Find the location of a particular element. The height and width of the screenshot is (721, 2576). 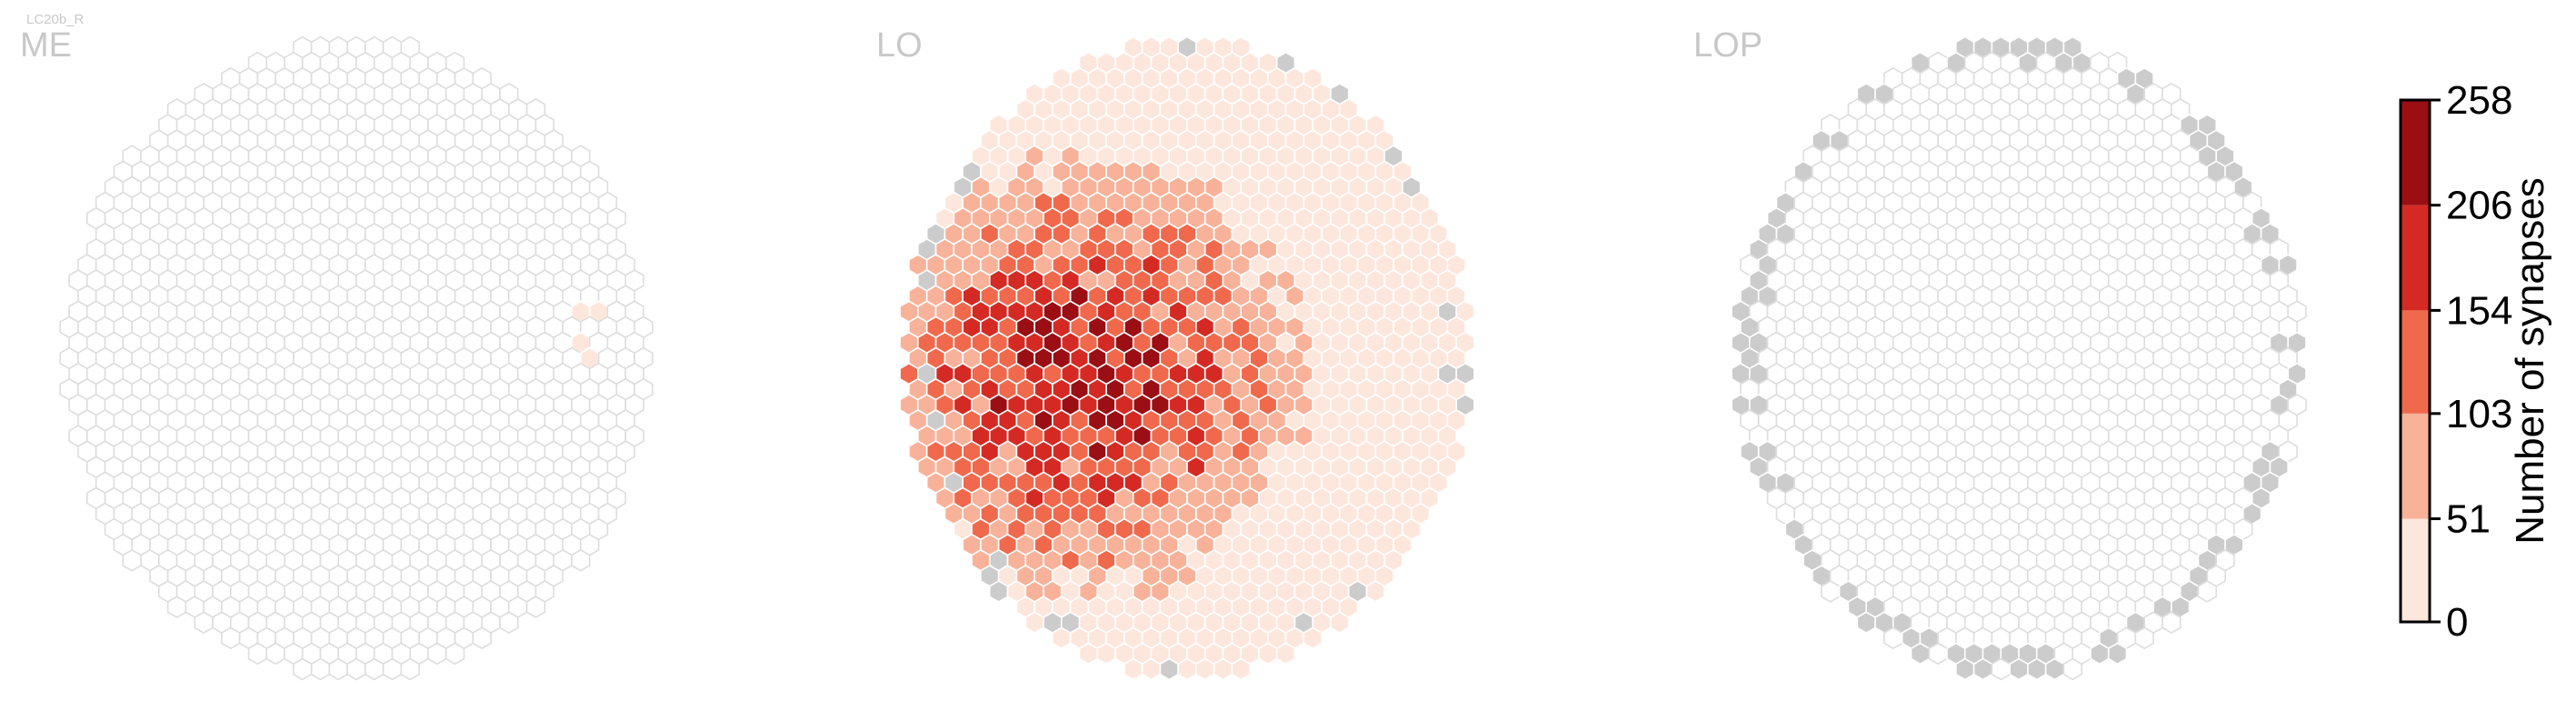

colorbar-tick-label: 103 is located at coordinates (2479, 414).